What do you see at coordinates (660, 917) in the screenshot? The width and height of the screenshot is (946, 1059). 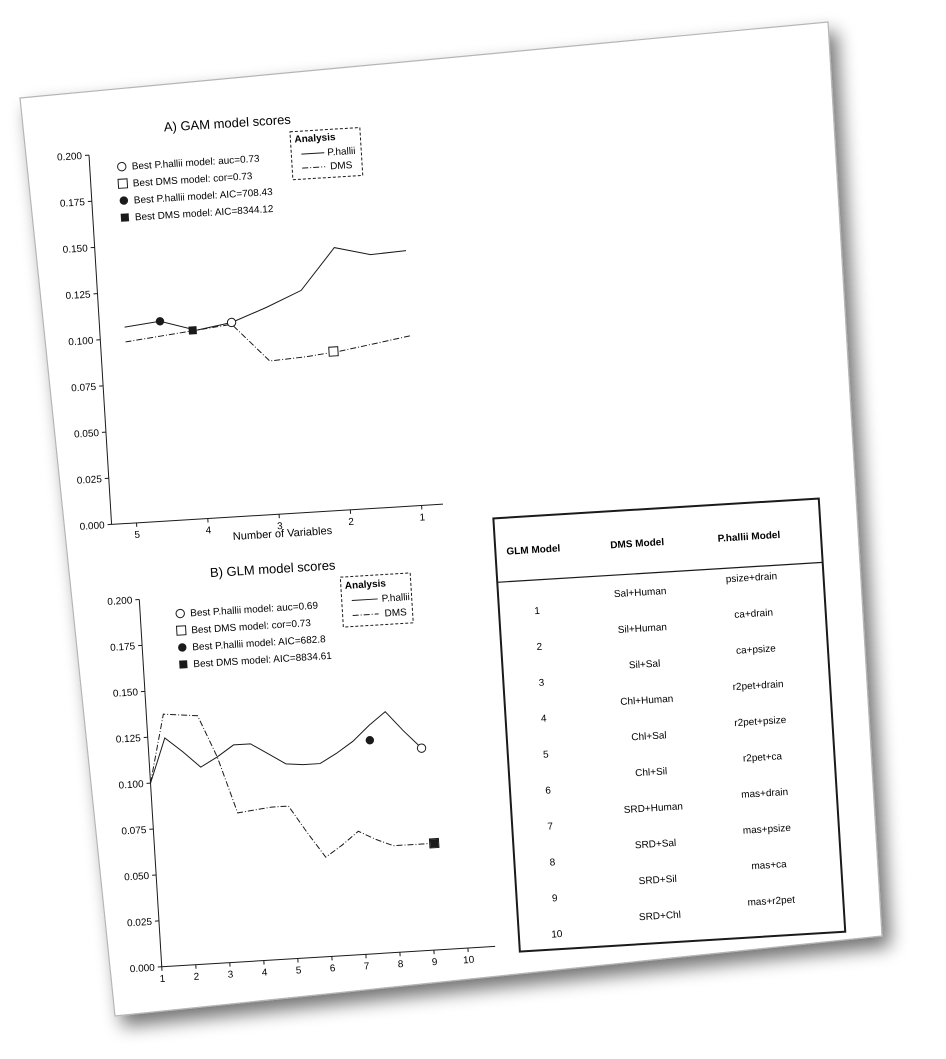 I see `table-cell: SRD+Chl` at bounding box center [660, 917].